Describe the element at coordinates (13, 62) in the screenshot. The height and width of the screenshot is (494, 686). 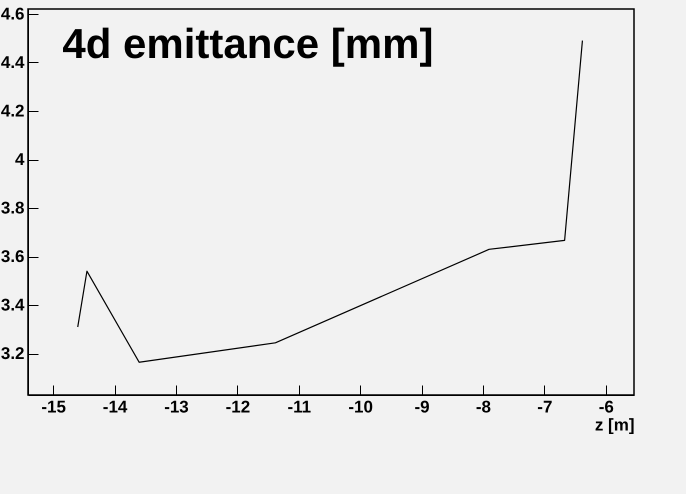
I see `y-tick-label: 4.4` at that location.